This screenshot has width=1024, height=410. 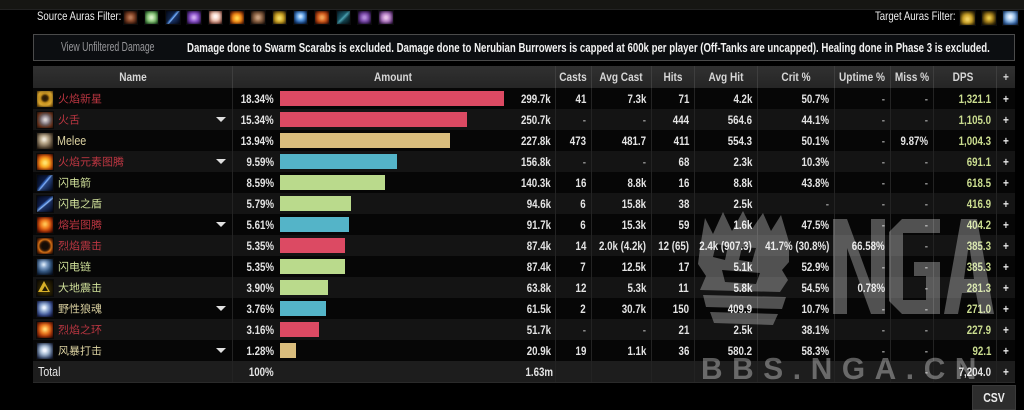 What do you see at coordinates (843, 368) in the screenshot?
I see `svg-text: BBS.NGA.CN` at bounding box center [843, 368].